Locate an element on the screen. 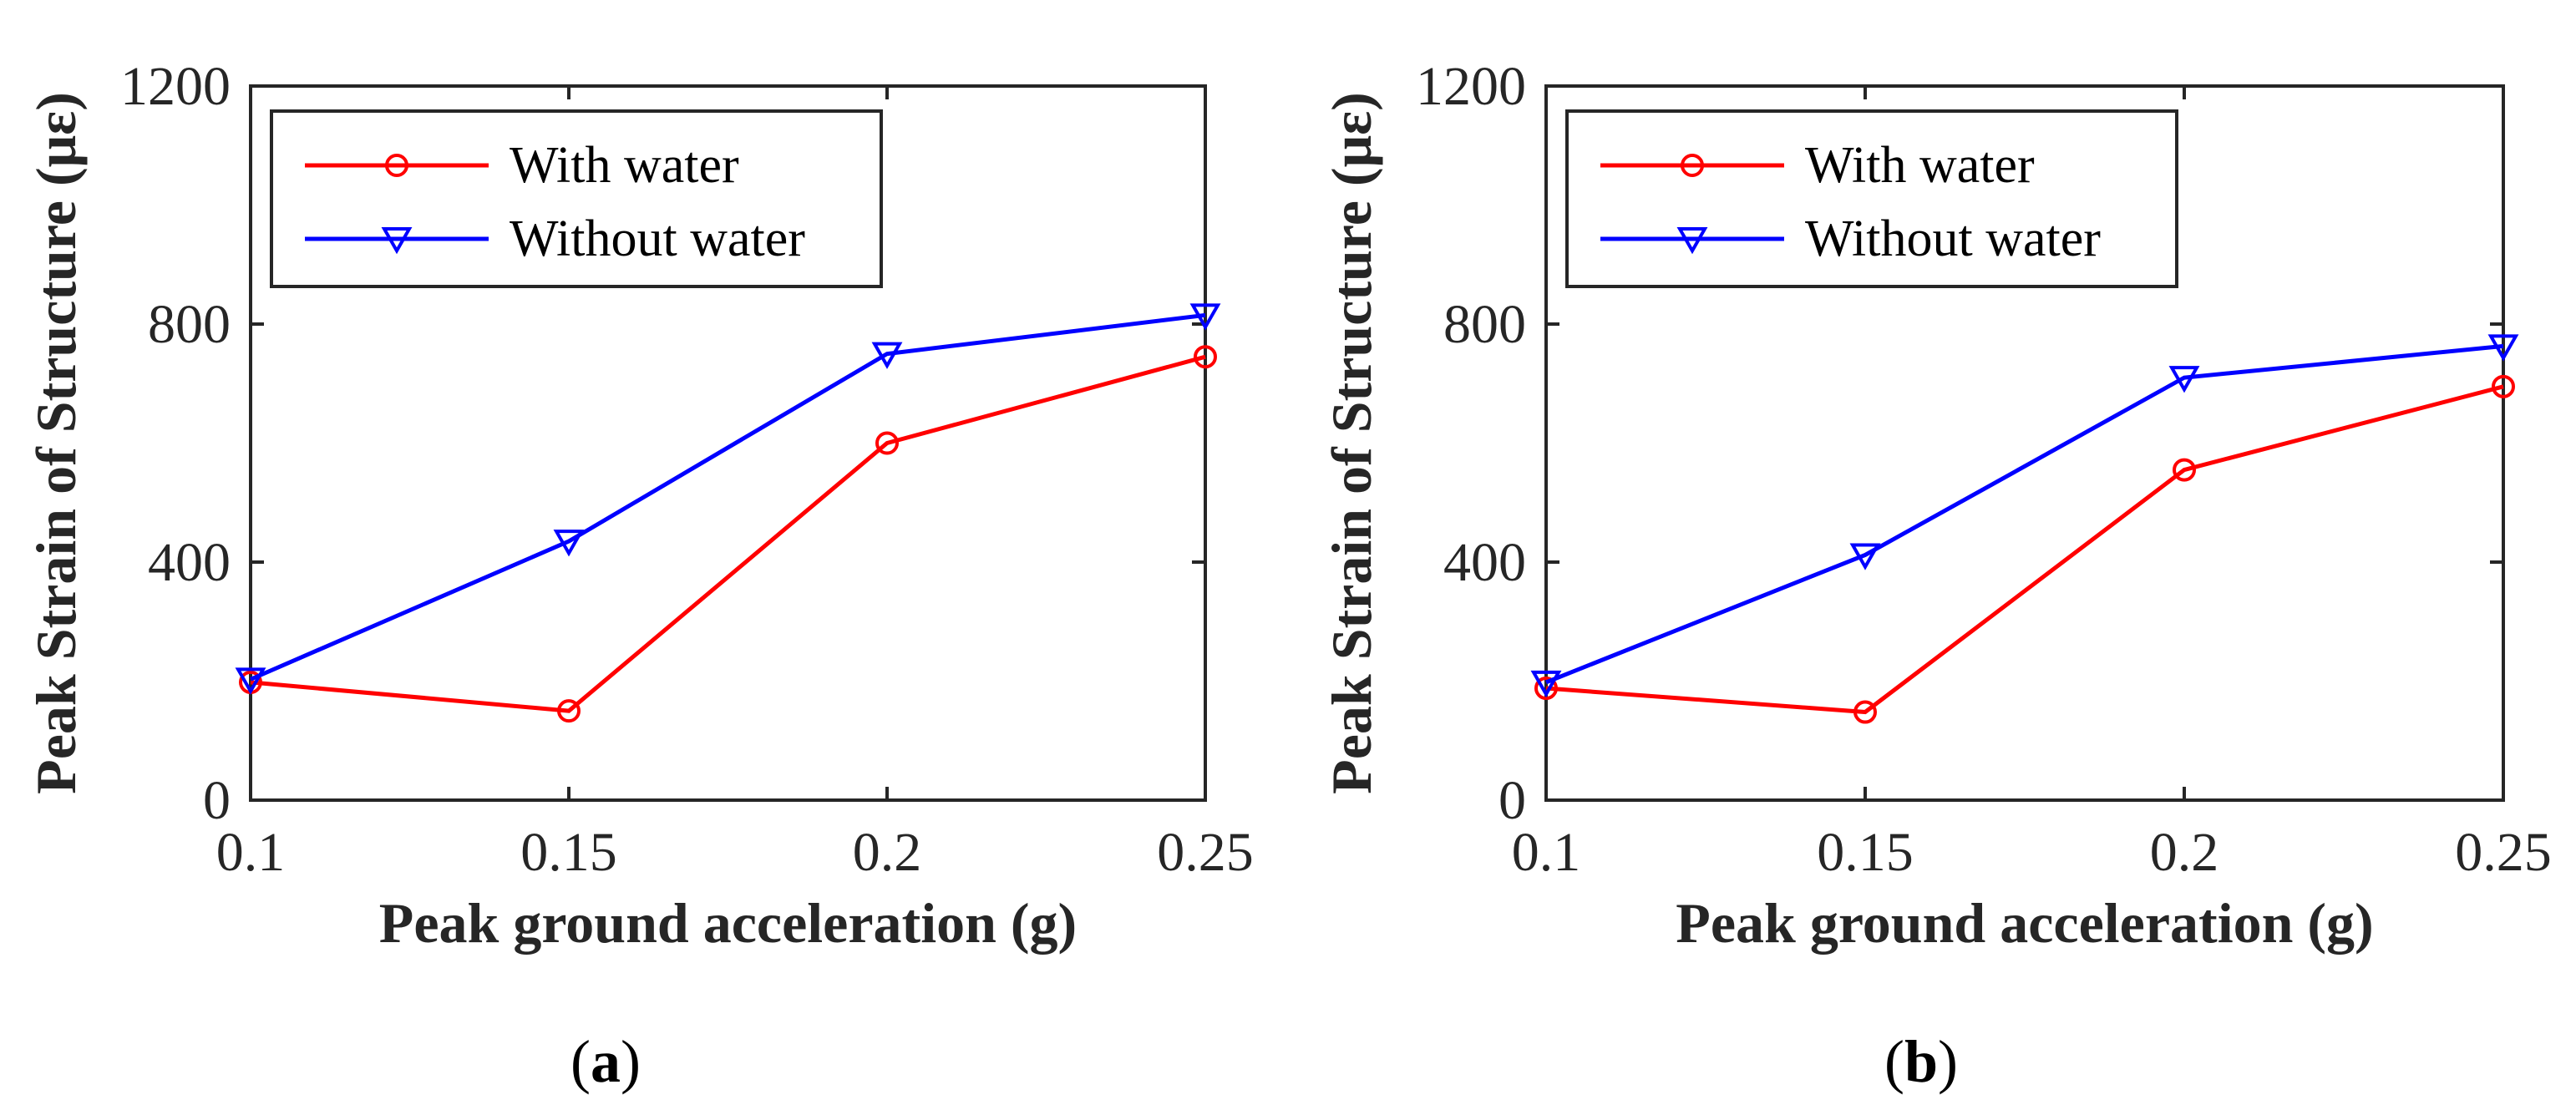  panel-caption-letter: b is located at coordinates (1921, 1061).